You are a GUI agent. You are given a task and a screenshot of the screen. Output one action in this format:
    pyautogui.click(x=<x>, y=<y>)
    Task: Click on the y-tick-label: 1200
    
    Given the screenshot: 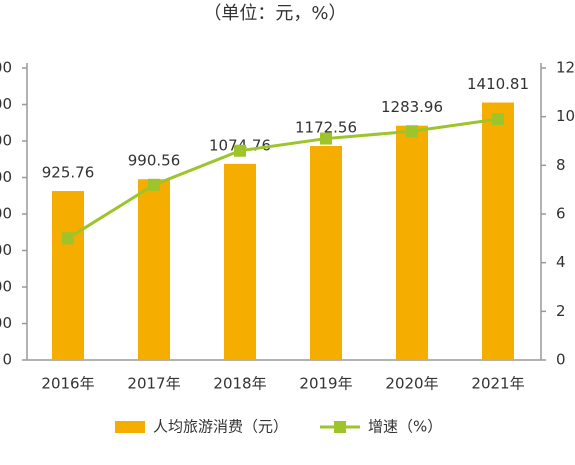 What is the action you would take?
    pyautogui.click(x=6, y=141)
    